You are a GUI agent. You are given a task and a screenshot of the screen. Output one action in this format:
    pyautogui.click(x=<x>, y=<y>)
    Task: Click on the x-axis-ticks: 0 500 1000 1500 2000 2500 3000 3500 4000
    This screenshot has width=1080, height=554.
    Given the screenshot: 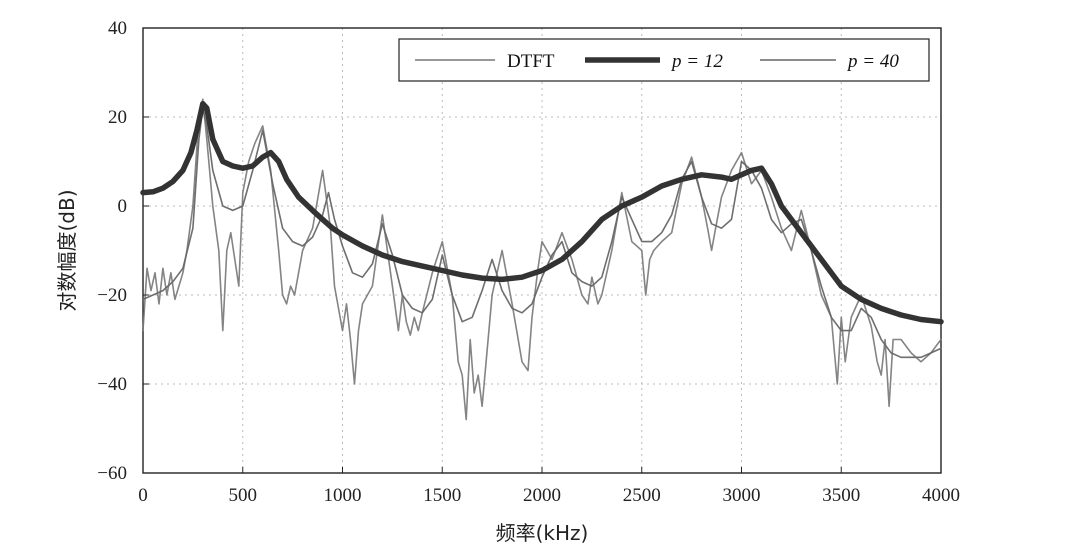 What is the action you would take?
    pyautogui.click(x=549, y=486)
    